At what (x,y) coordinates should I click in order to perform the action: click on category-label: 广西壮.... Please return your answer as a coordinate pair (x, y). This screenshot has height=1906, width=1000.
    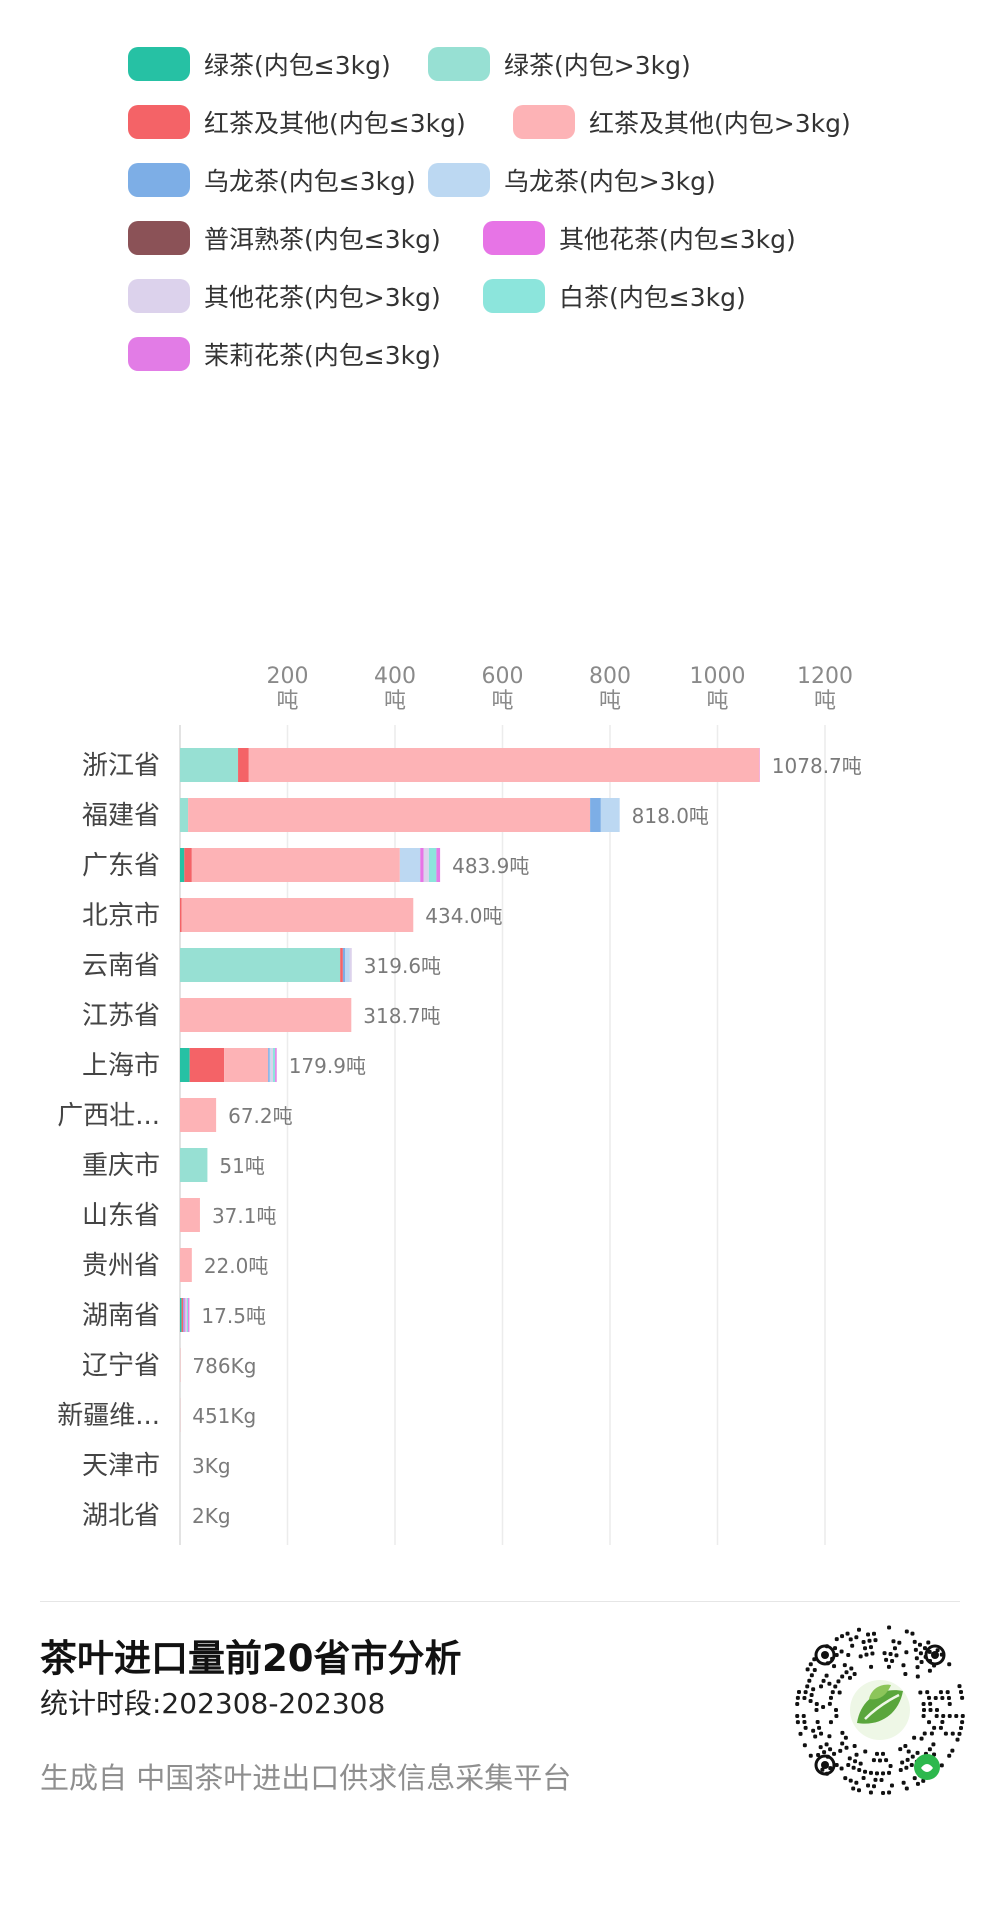
    Looking at the image, I should click on (108, 1116).